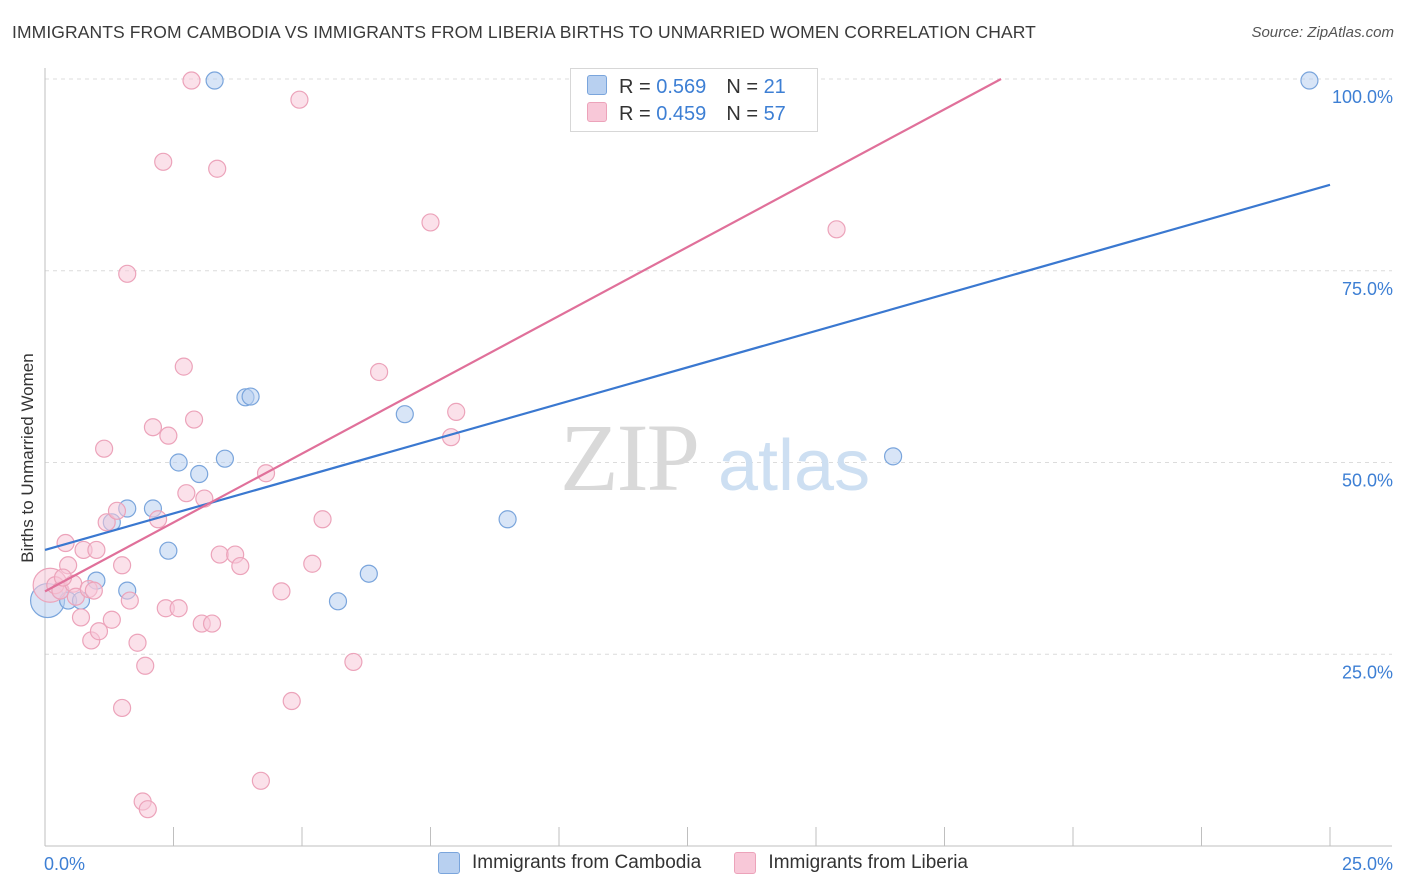  What do you see at coordinates (774, 87) in the screenshot?
I see `cambodia-n-value: 21` at bounding box center [774, 87].